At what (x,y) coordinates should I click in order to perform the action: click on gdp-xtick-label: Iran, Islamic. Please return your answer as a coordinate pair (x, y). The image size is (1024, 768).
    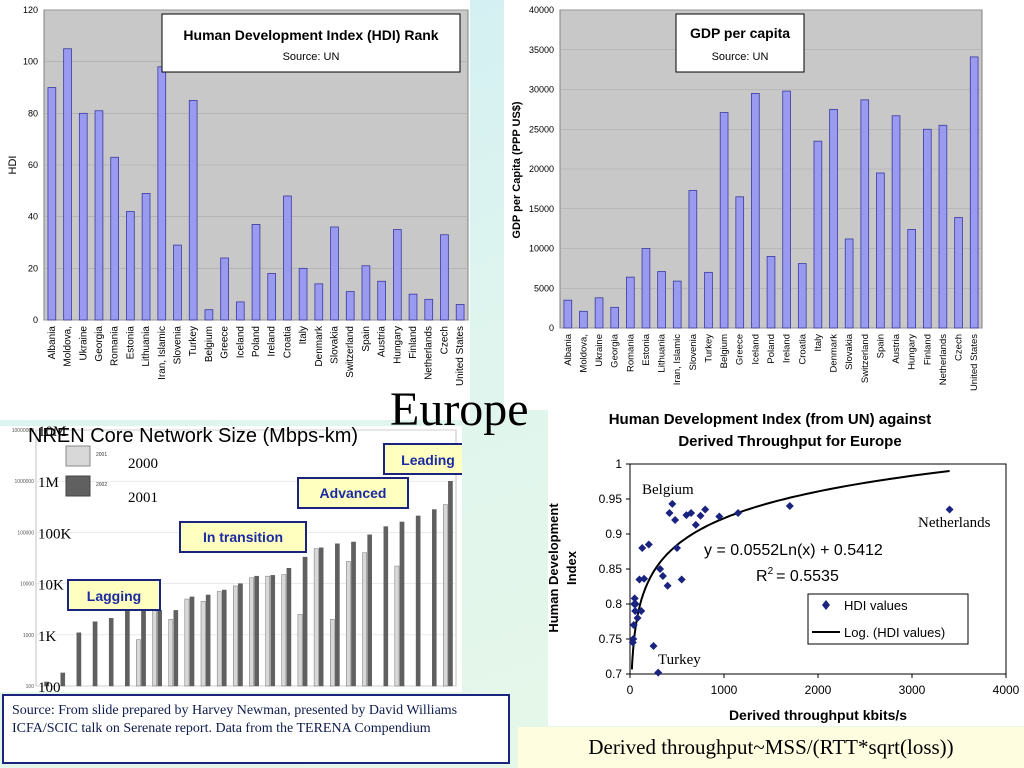
    Looking at the image, I should click on (677, 359).